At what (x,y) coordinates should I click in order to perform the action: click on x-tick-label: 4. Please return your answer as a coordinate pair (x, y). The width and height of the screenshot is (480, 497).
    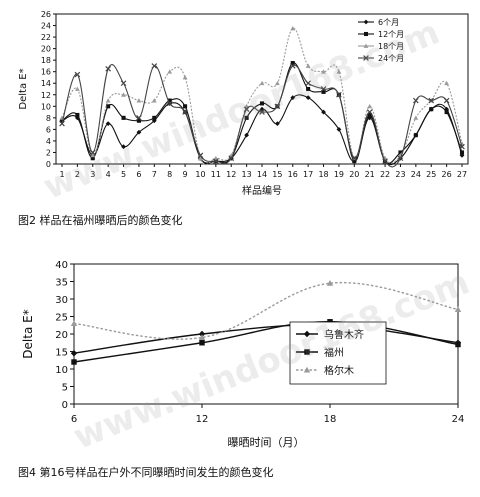
    Looking at the image, I should click on (108, 174).